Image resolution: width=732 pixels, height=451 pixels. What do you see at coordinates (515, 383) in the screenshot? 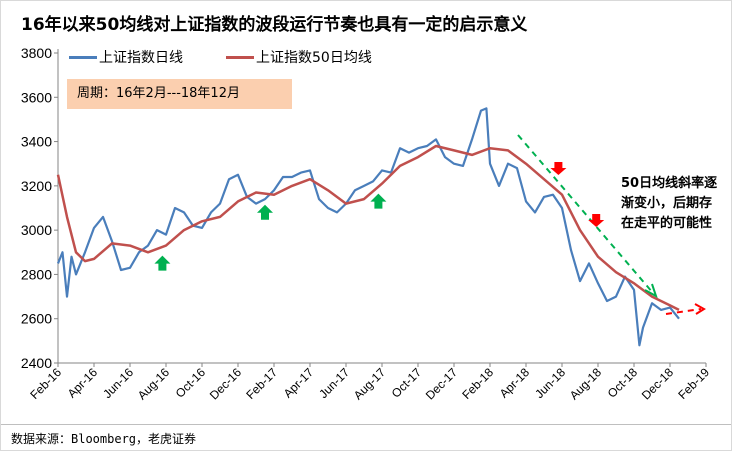
I see `x-tick-label: Apr-18` at bounding box center [515, 383].